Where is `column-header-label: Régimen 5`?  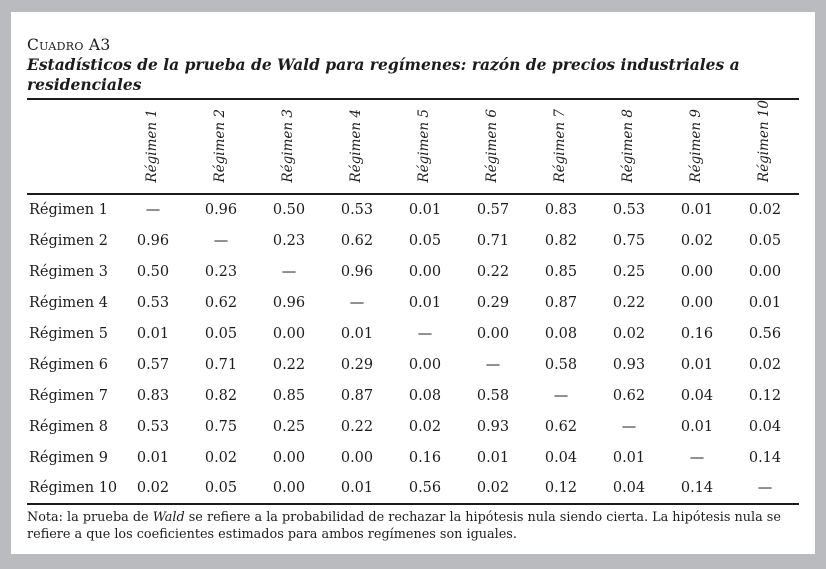
column-header-label: Régimen 5 is located at coordinates (424, 145).